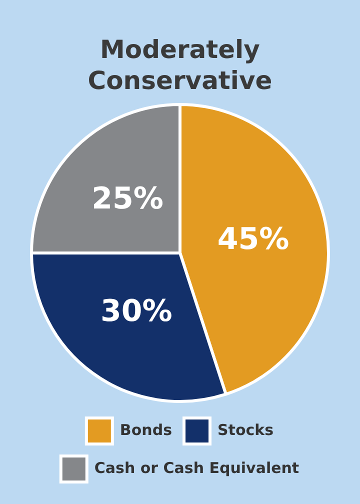 The height and width of the screenshot is (504, 360). I want to click on legend-label: Stocks, so click(246, 429).